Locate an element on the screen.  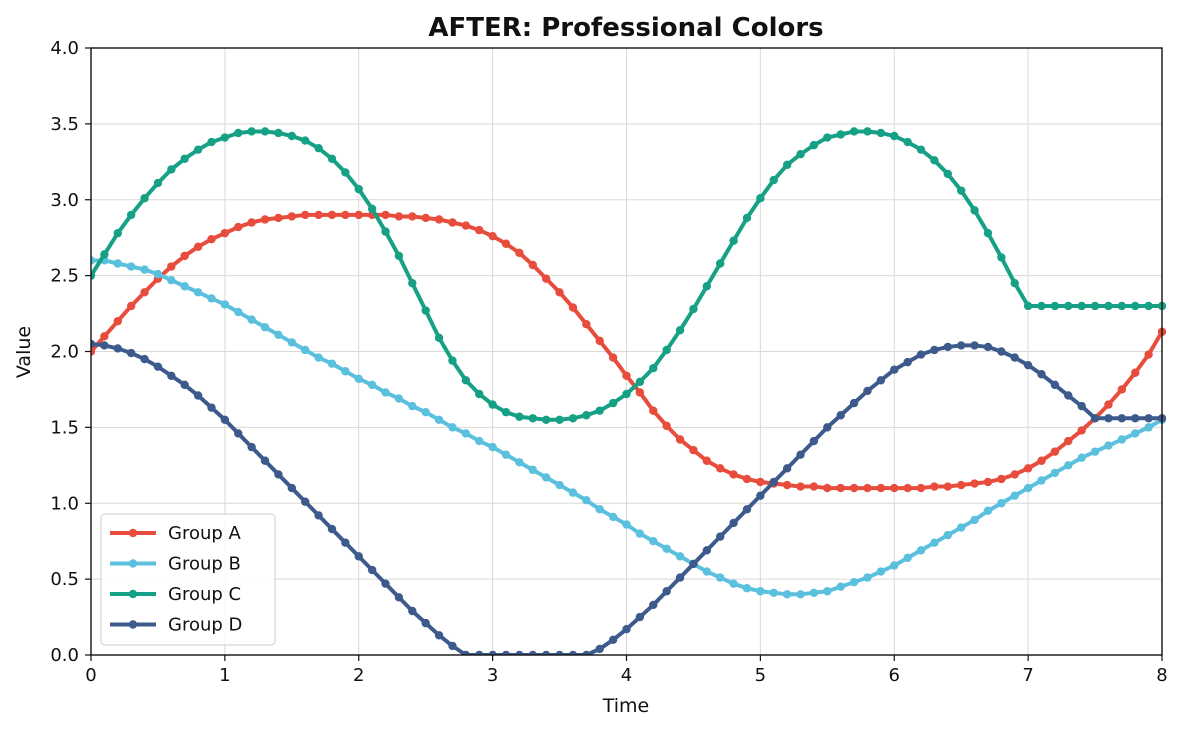
y-tick-label: 2.5 is located at coordinates (64, 276).